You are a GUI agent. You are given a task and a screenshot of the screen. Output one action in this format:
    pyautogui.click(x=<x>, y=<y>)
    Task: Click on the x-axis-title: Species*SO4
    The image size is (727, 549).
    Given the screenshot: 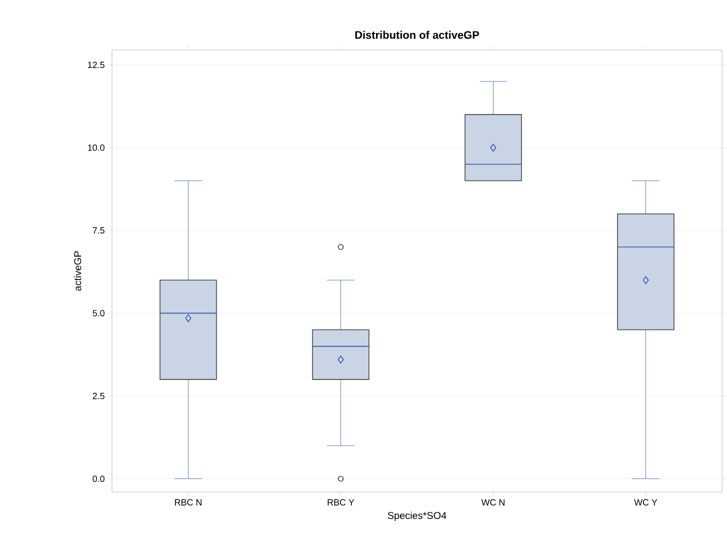 What is the action you would take?
    pyautogui.click(x=417, y=516)
    